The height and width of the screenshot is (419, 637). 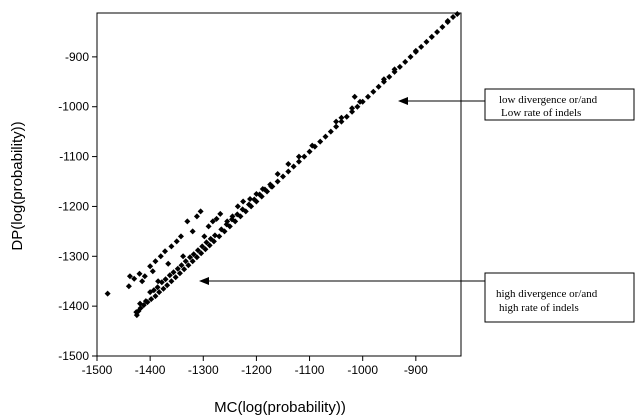 I want to click on annotation-high-arrowhead, so click(x=204, y=281).